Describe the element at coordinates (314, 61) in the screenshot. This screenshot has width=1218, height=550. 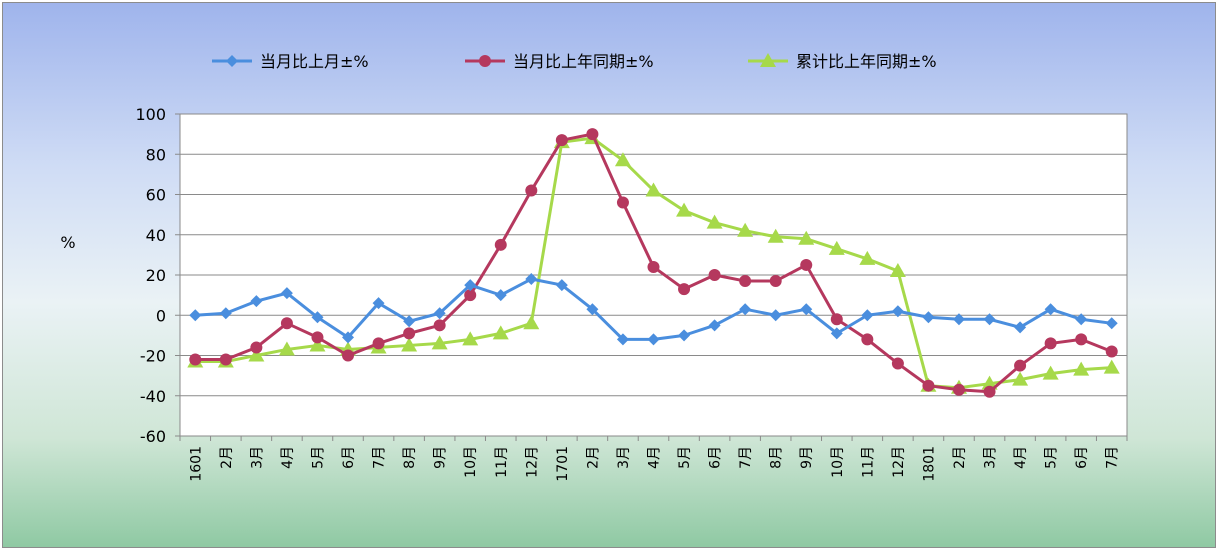
I see `legend-label: 当月比上月±%` at that location.